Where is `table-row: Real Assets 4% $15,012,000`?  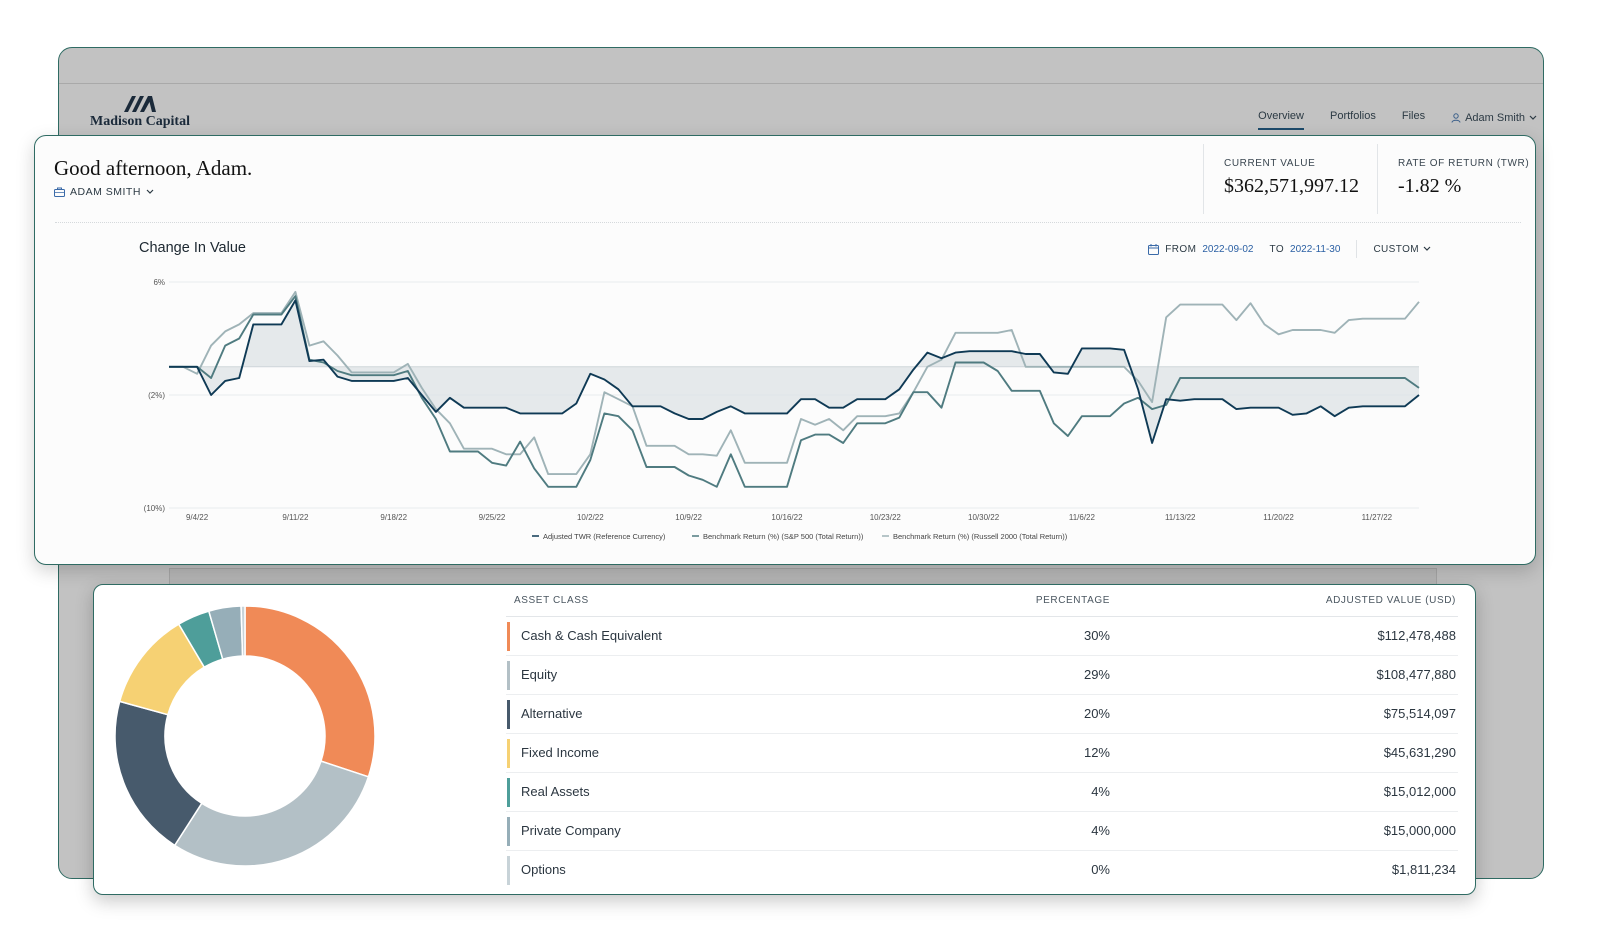 table-row: Real Assets 4% $15,012,000 is located at coordinates (982, 792).